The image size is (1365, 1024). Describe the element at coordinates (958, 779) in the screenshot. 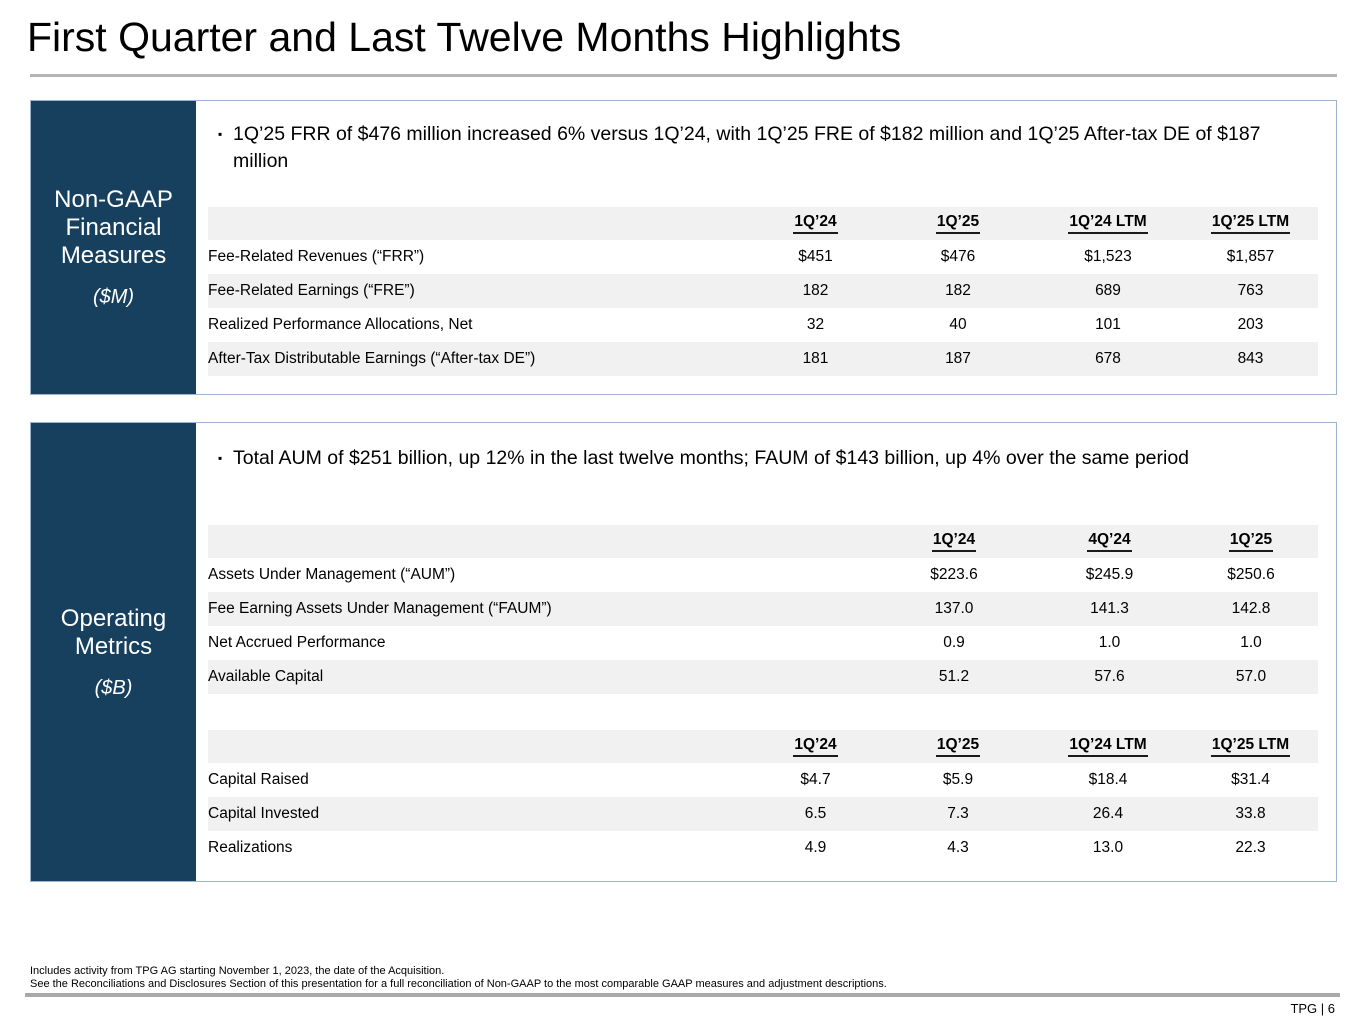

I see `value-cell: $5.9` at that location.